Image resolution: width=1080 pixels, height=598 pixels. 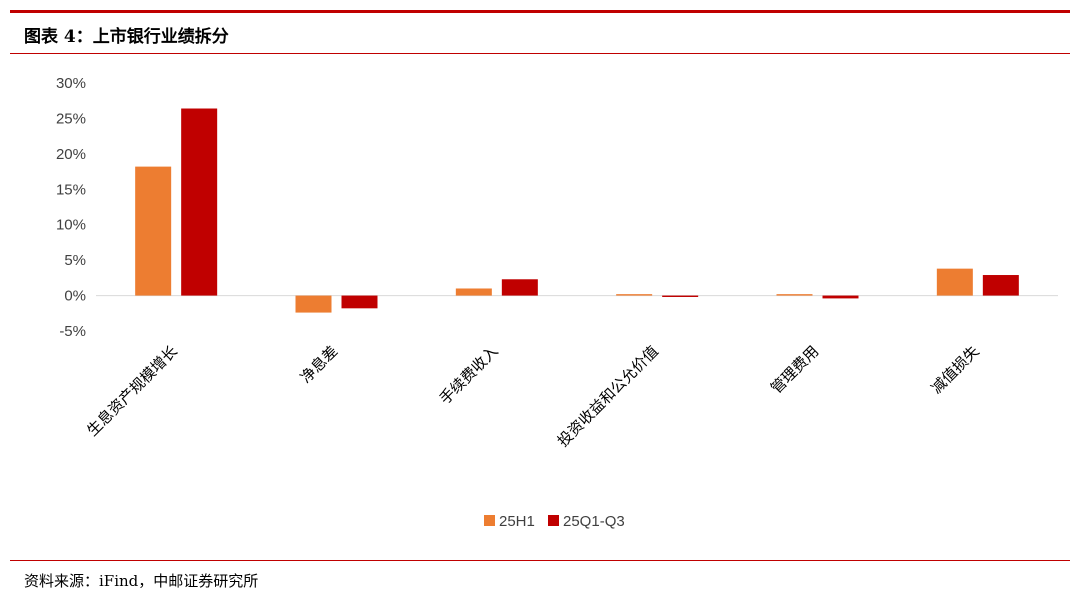 I want to click on page-title: 图表 4：上市银行业绩拆分, so click(x=126, y=37).